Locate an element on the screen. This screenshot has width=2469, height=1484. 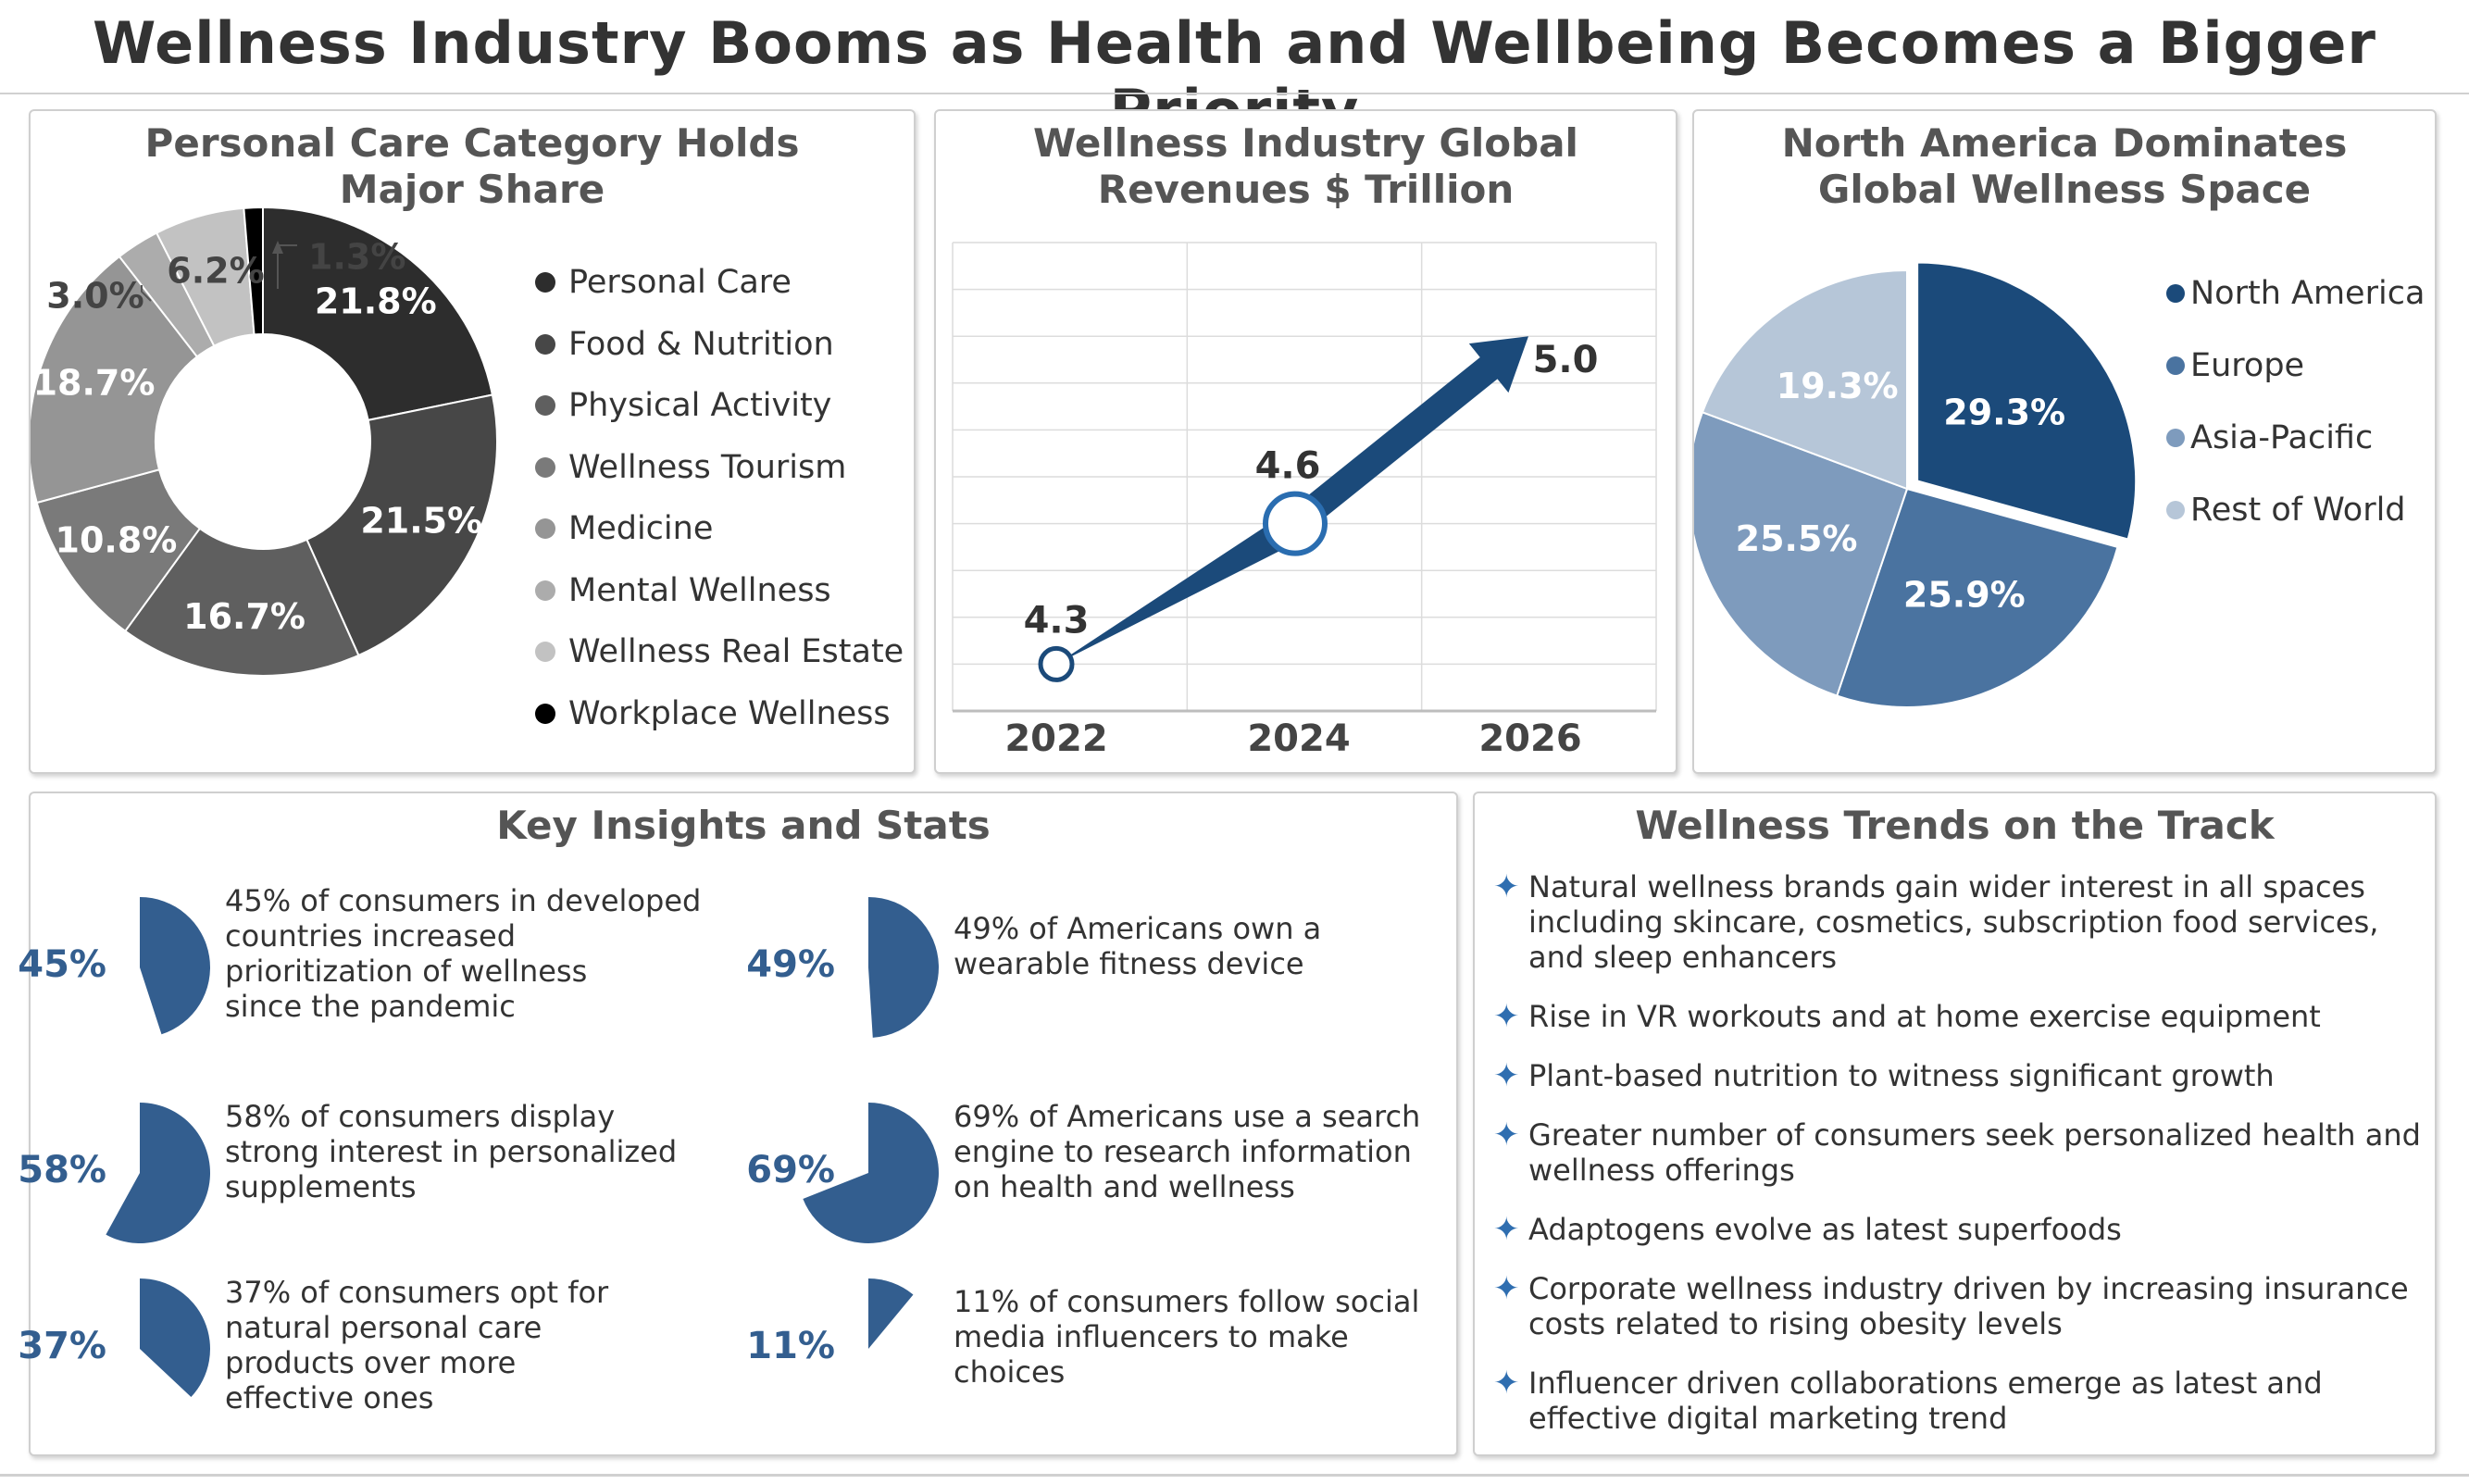
line-chart: 4.3 4.6 5.0 2022 2024 2026 is located at coordinates (1304, 501).